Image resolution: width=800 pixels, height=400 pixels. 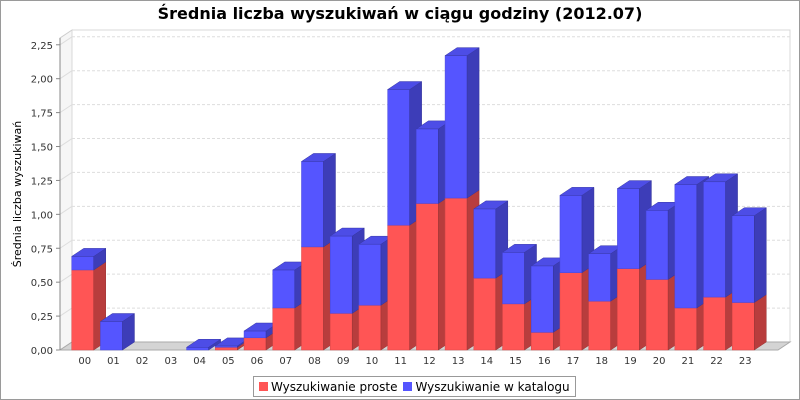 I want to click on x-tick-label-20: 20, so click(x=659, y=361).